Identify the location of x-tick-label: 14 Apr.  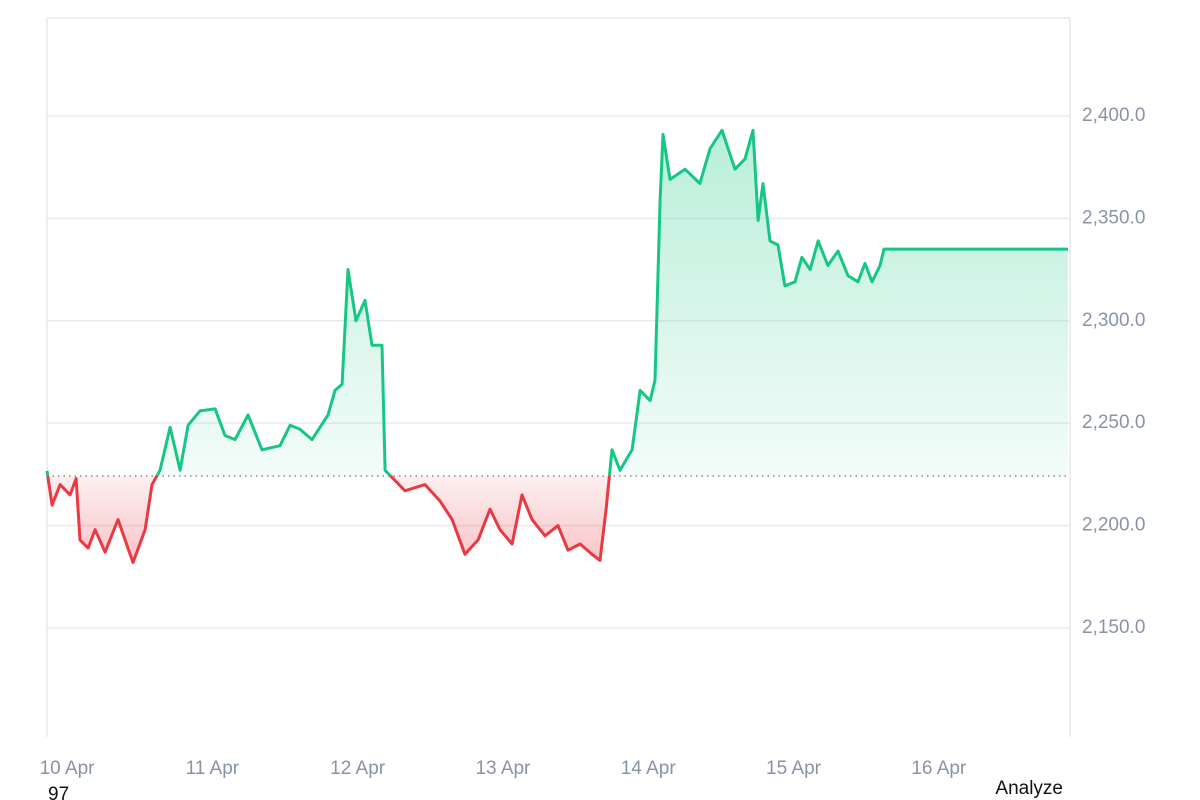
(649, 768).